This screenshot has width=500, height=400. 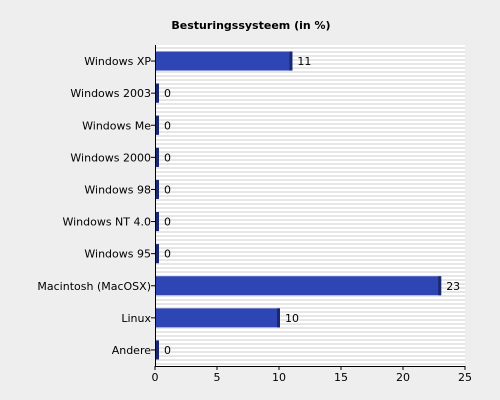 What do you see at coordinates (453, 286) in the screenshot?
I see `value-label: 23` at bounding box center [453, 286].